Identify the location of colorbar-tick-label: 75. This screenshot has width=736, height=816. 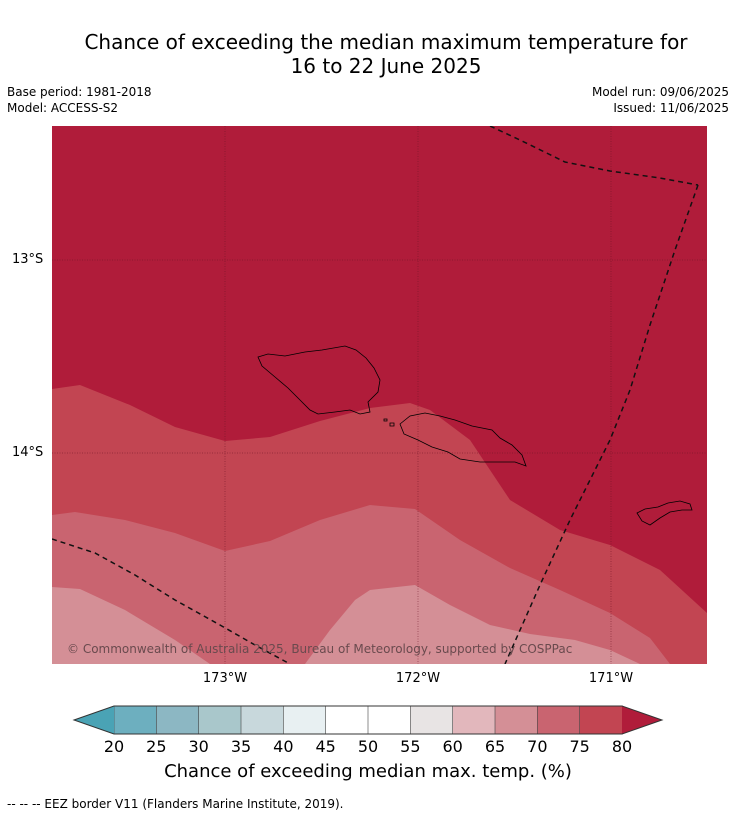
(579, 746).